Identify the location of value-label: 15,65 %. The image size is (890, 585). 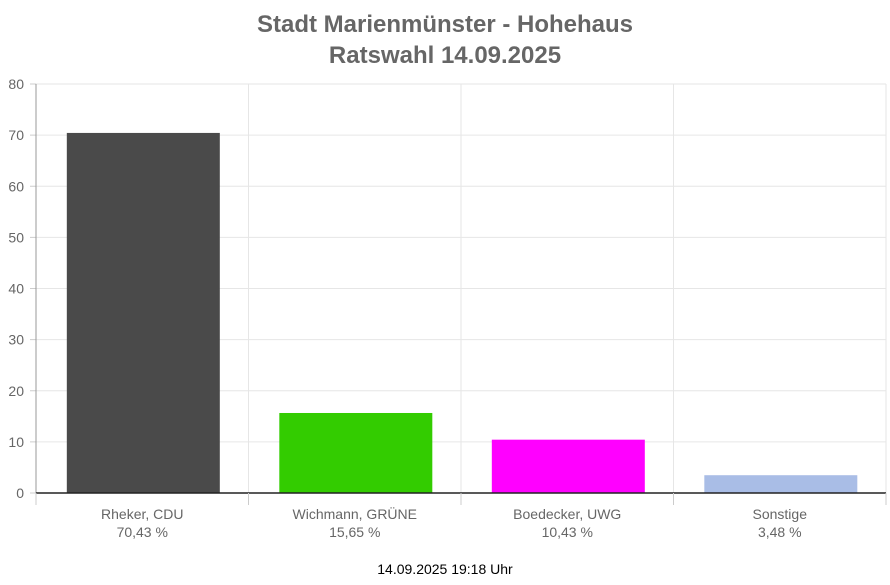
(354, 532).